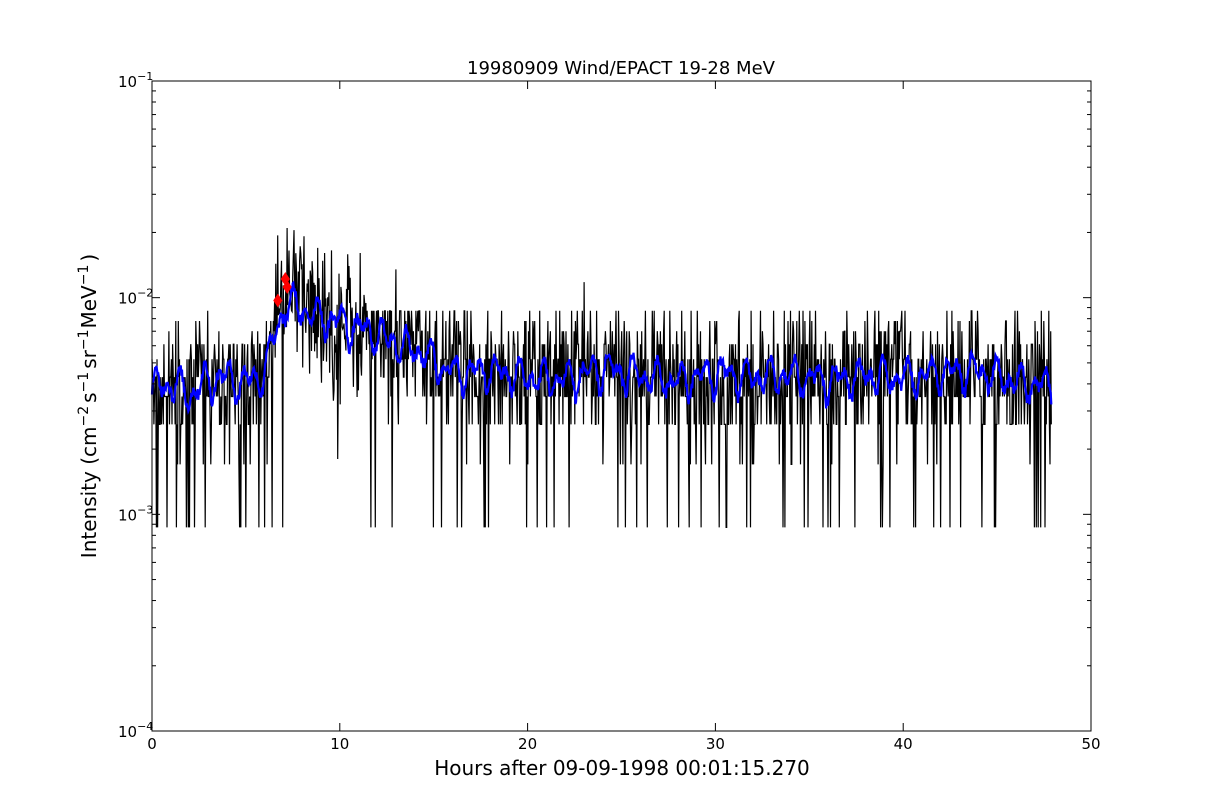  I want to click on x-tick-label: 30, so click(715, 744).